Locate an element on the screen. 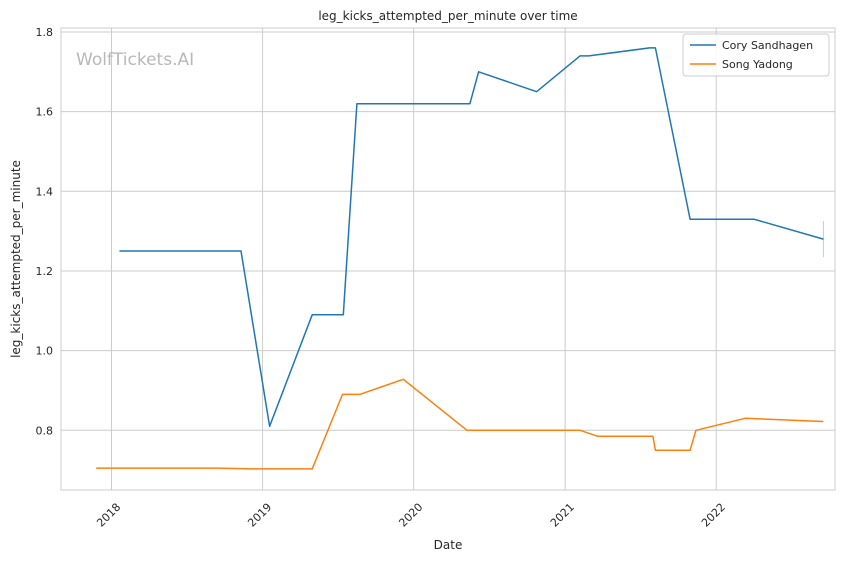 This screenshot has height=561, width=844. legend-box is located at coordinates (756, 55).